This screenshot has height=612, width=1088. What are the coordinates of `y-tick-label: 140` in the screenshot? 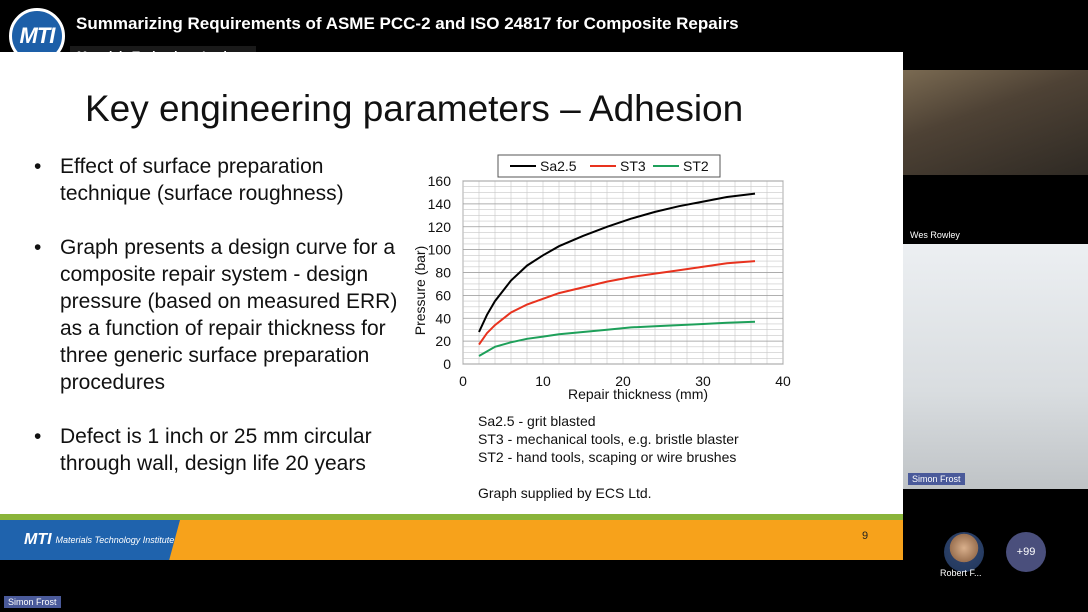 It's located at (440, 204).